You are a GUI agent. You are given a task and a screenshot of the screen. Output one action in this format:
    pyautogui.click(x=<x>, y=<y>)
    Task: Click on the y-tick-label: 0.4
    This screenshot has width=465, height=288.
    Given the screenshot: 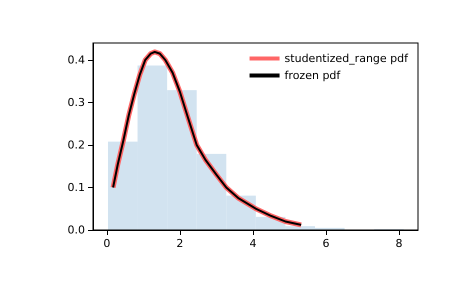 What is the action you would take?
    pyautogui.click(x=76, y=60)
    